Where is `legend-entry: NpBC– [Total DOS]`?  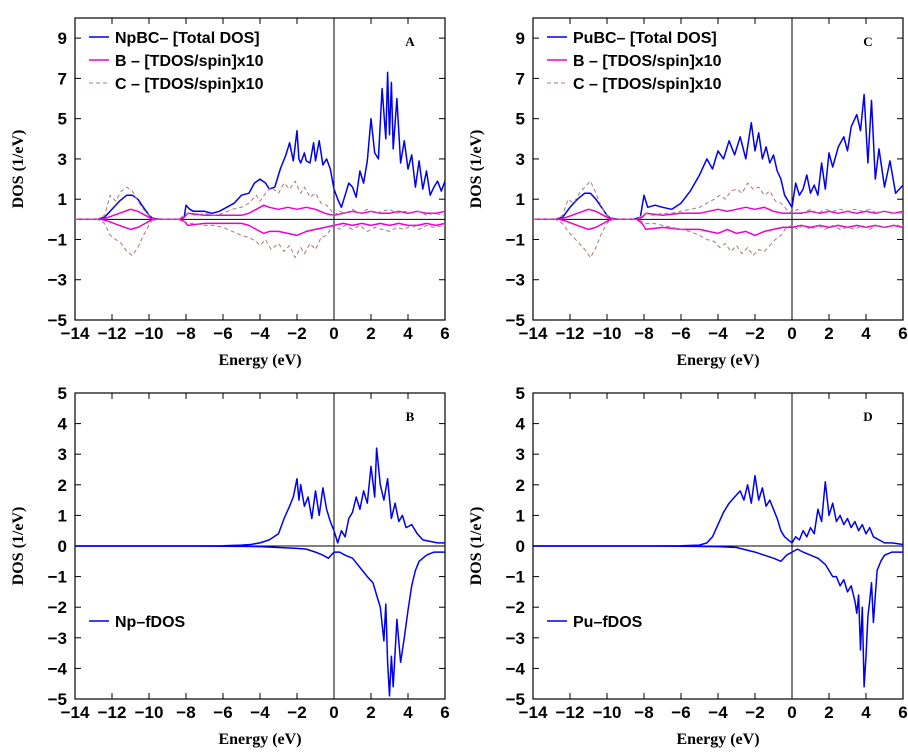
legend-entry: NpBC– [Total DOS] is located at coordinates (187, 38).